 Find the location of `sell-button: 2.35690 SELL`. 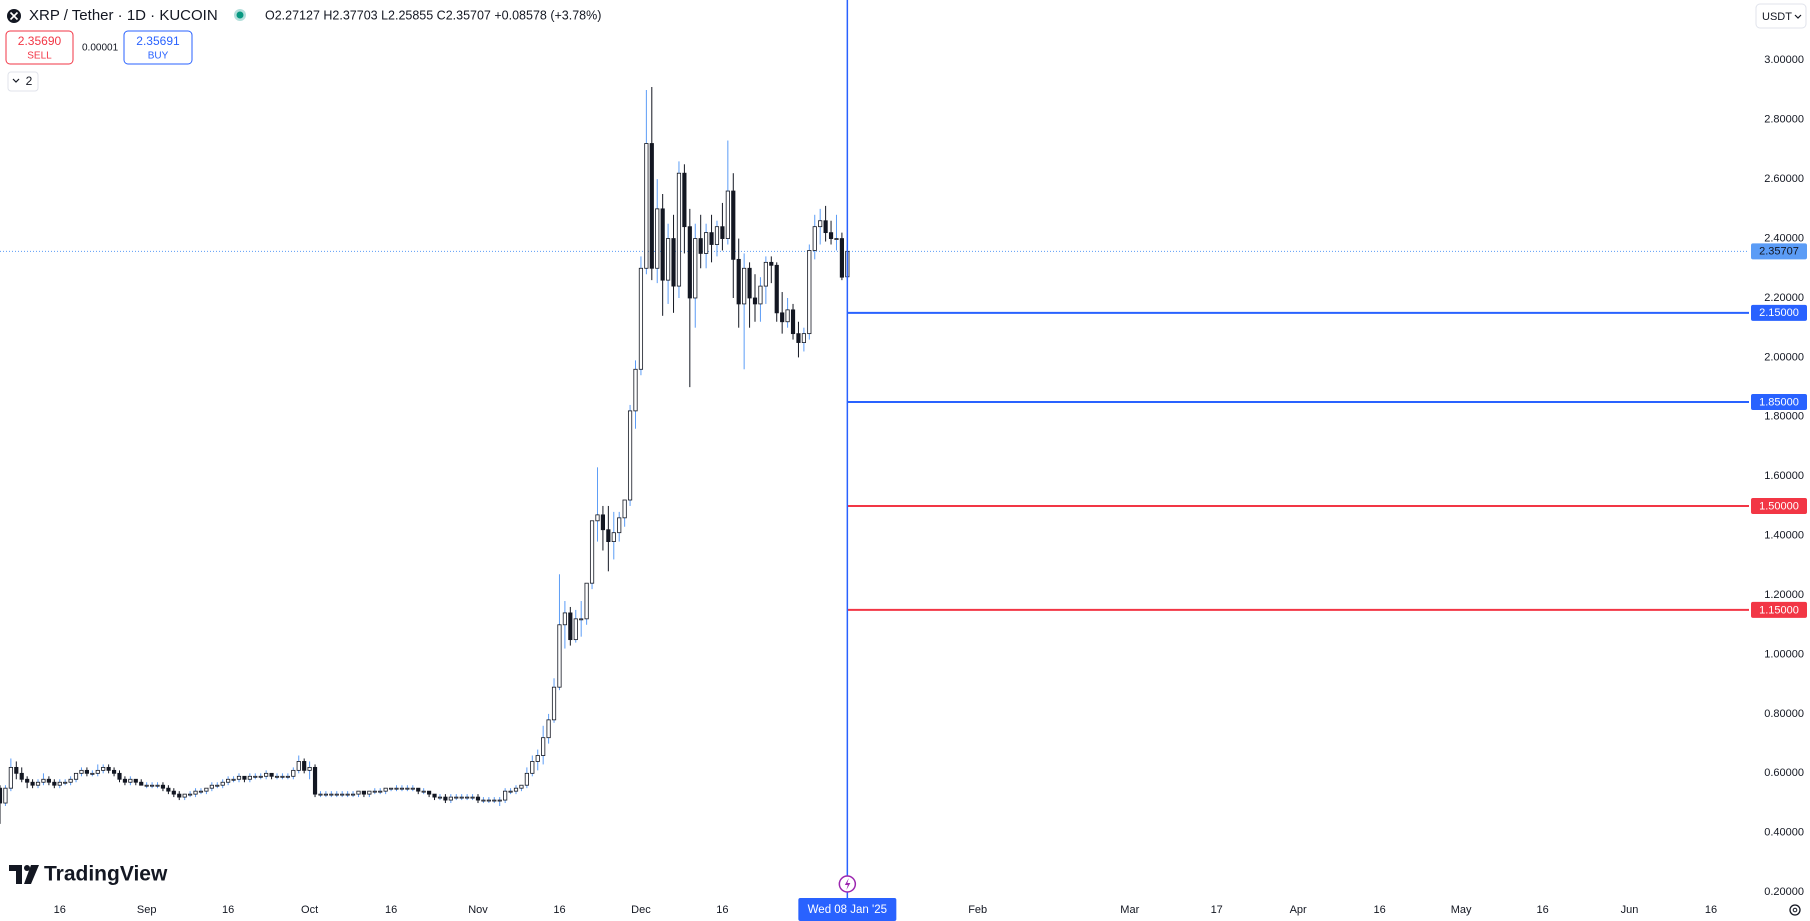

sell-button: 2.35690 SELL is located at coordinates (39, 47).